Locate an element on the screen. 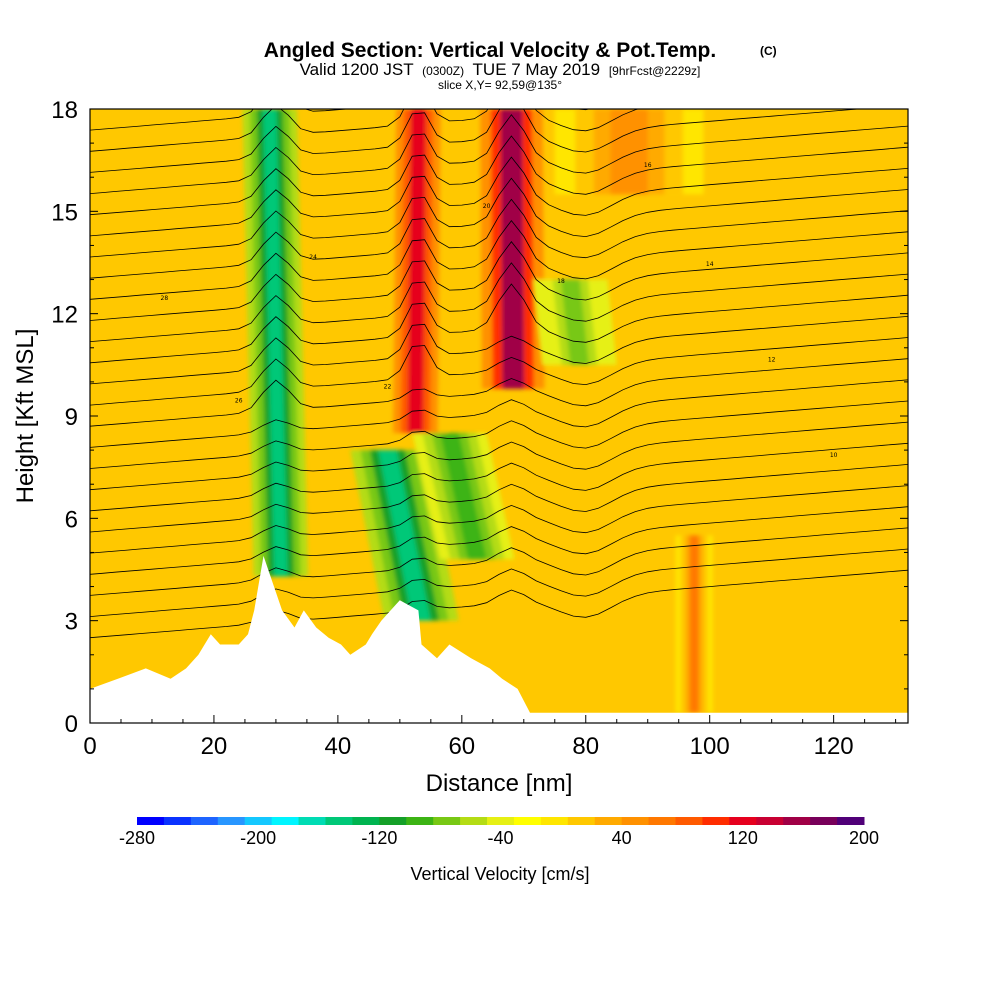 The height and width of the screenshot is (1000, 1000). contour-label: 20 is located at coordinates (487, 206).